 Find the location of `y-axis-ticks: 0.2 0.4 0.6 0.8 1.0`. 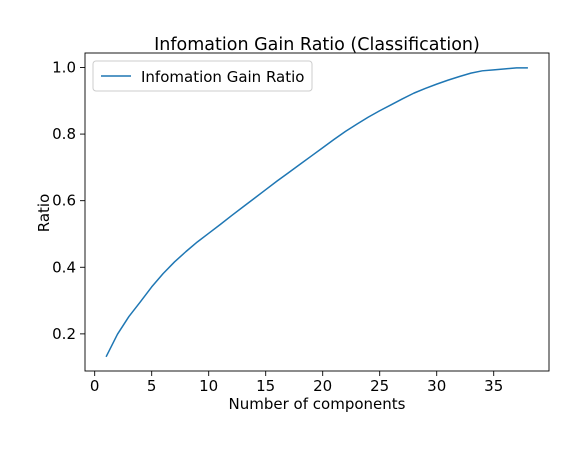

y-axis-ticks: 0.2 0.4 0.6 0.8 1.0 is located at coordinates (68, 200).